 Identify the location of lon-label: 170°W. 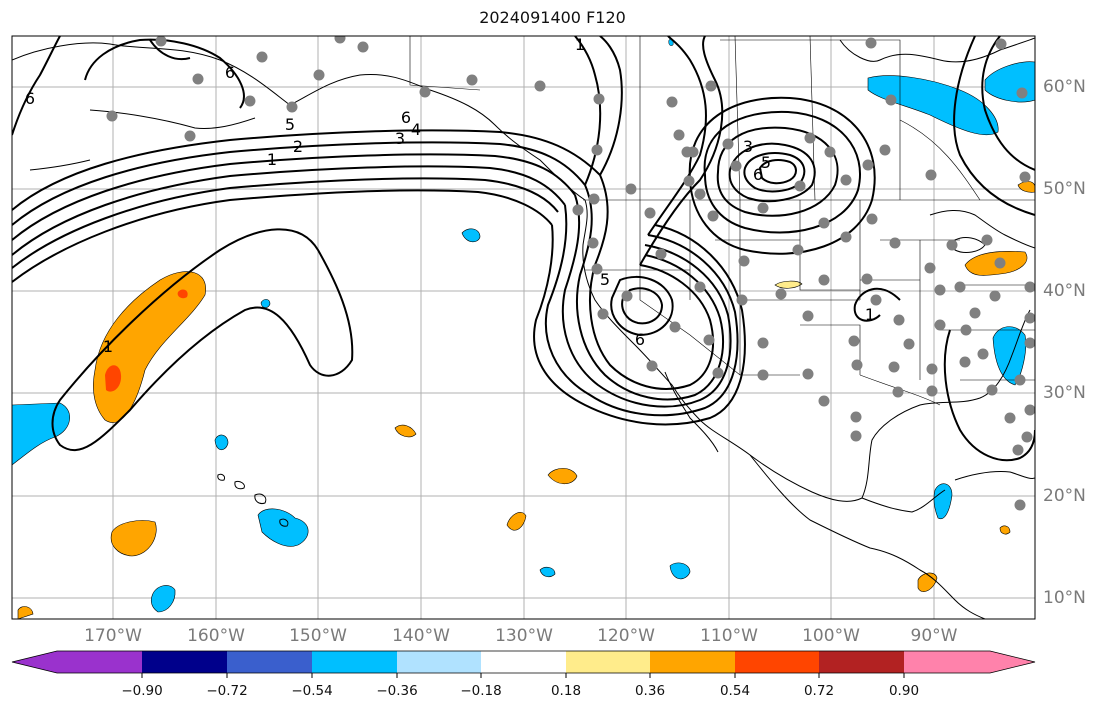
(113, 636).